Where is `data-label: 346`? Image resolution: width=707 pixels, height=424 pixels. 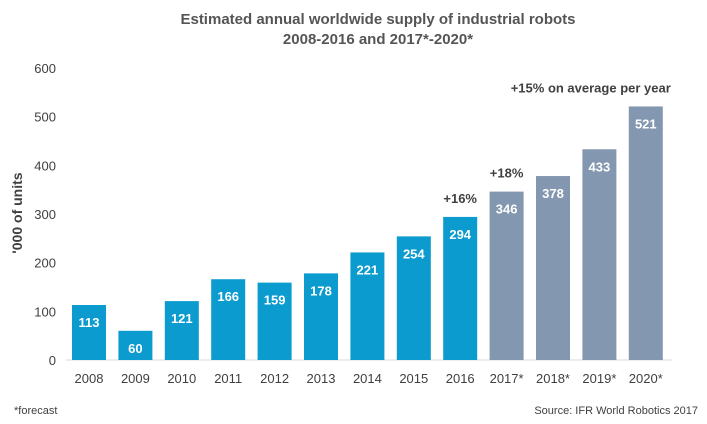 data-label: 346 is located at coordinates (507, 209).